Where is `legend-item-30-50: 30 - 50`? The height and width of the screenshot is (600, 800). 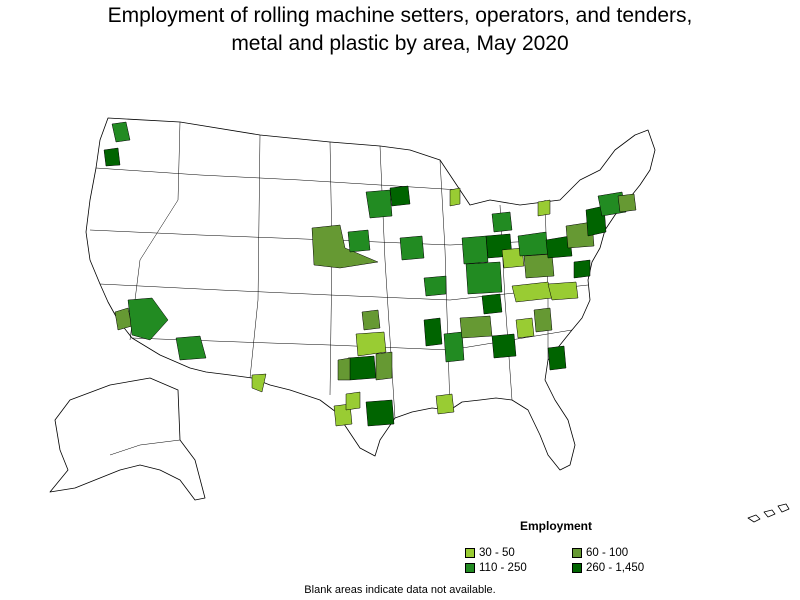 legend-item-30-50: 30 - 50 is located at coordinates (490, 553).